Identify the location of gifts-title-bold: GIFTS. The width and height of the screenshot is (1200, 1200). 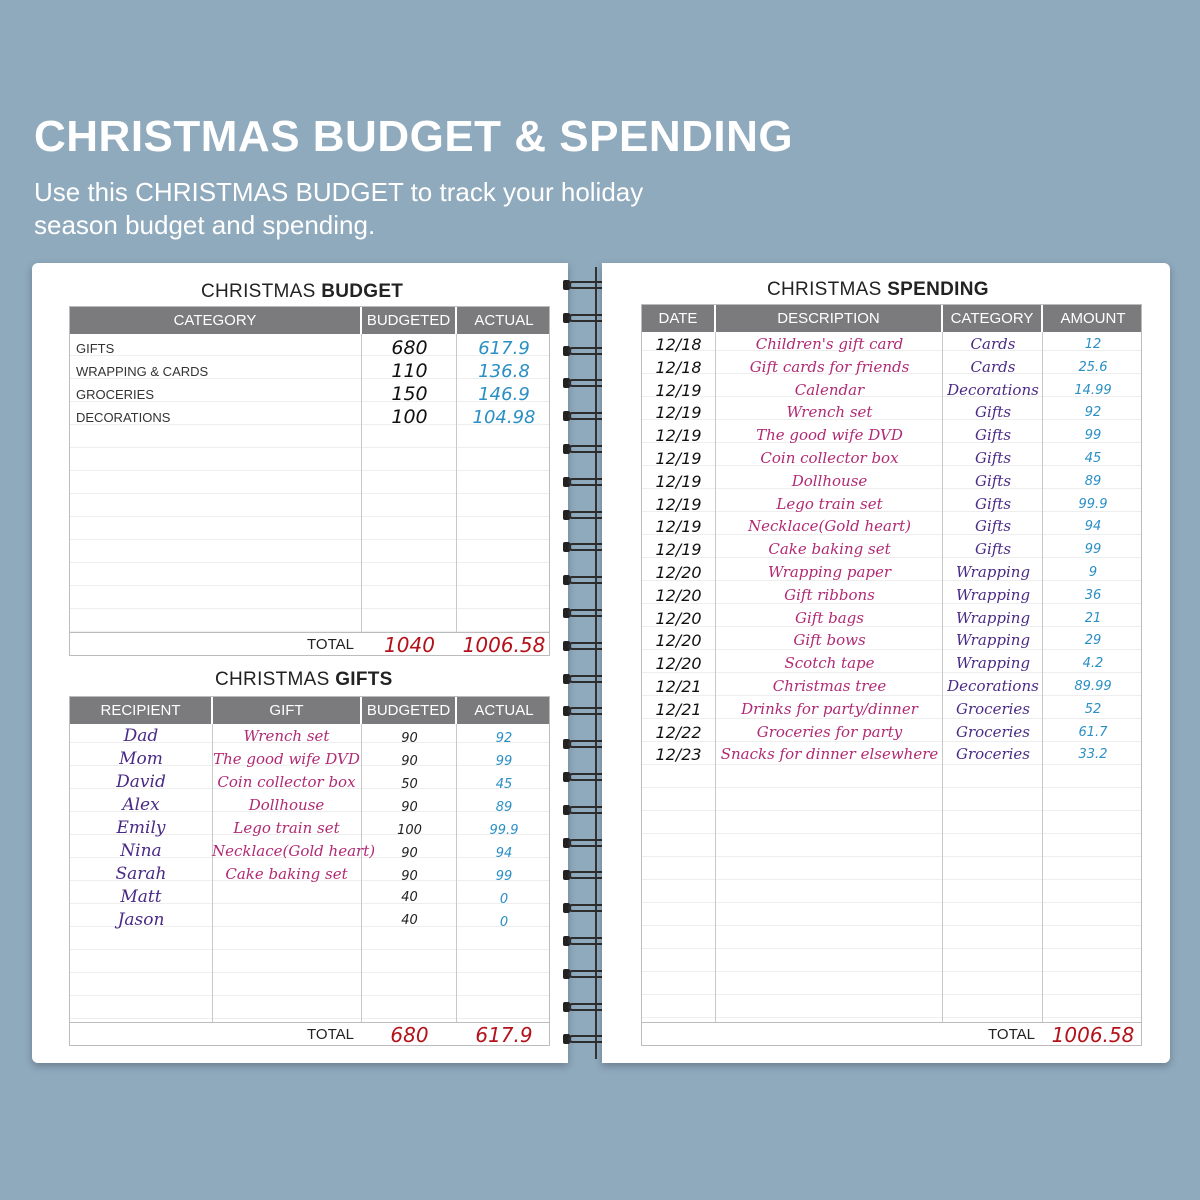
(364, 679).